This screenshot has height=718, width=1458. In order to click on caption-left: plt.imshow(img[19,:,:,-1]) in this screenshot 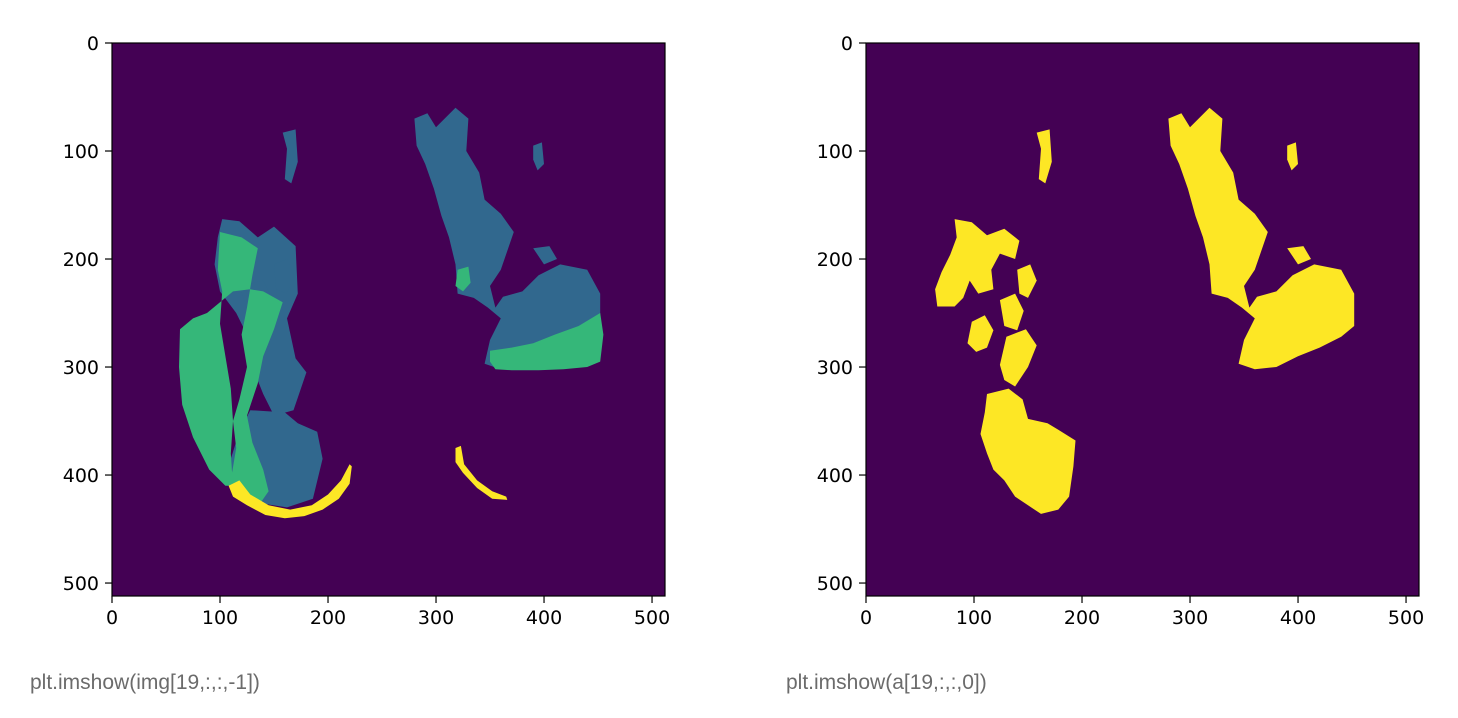, I will do `click(145, 682)`.